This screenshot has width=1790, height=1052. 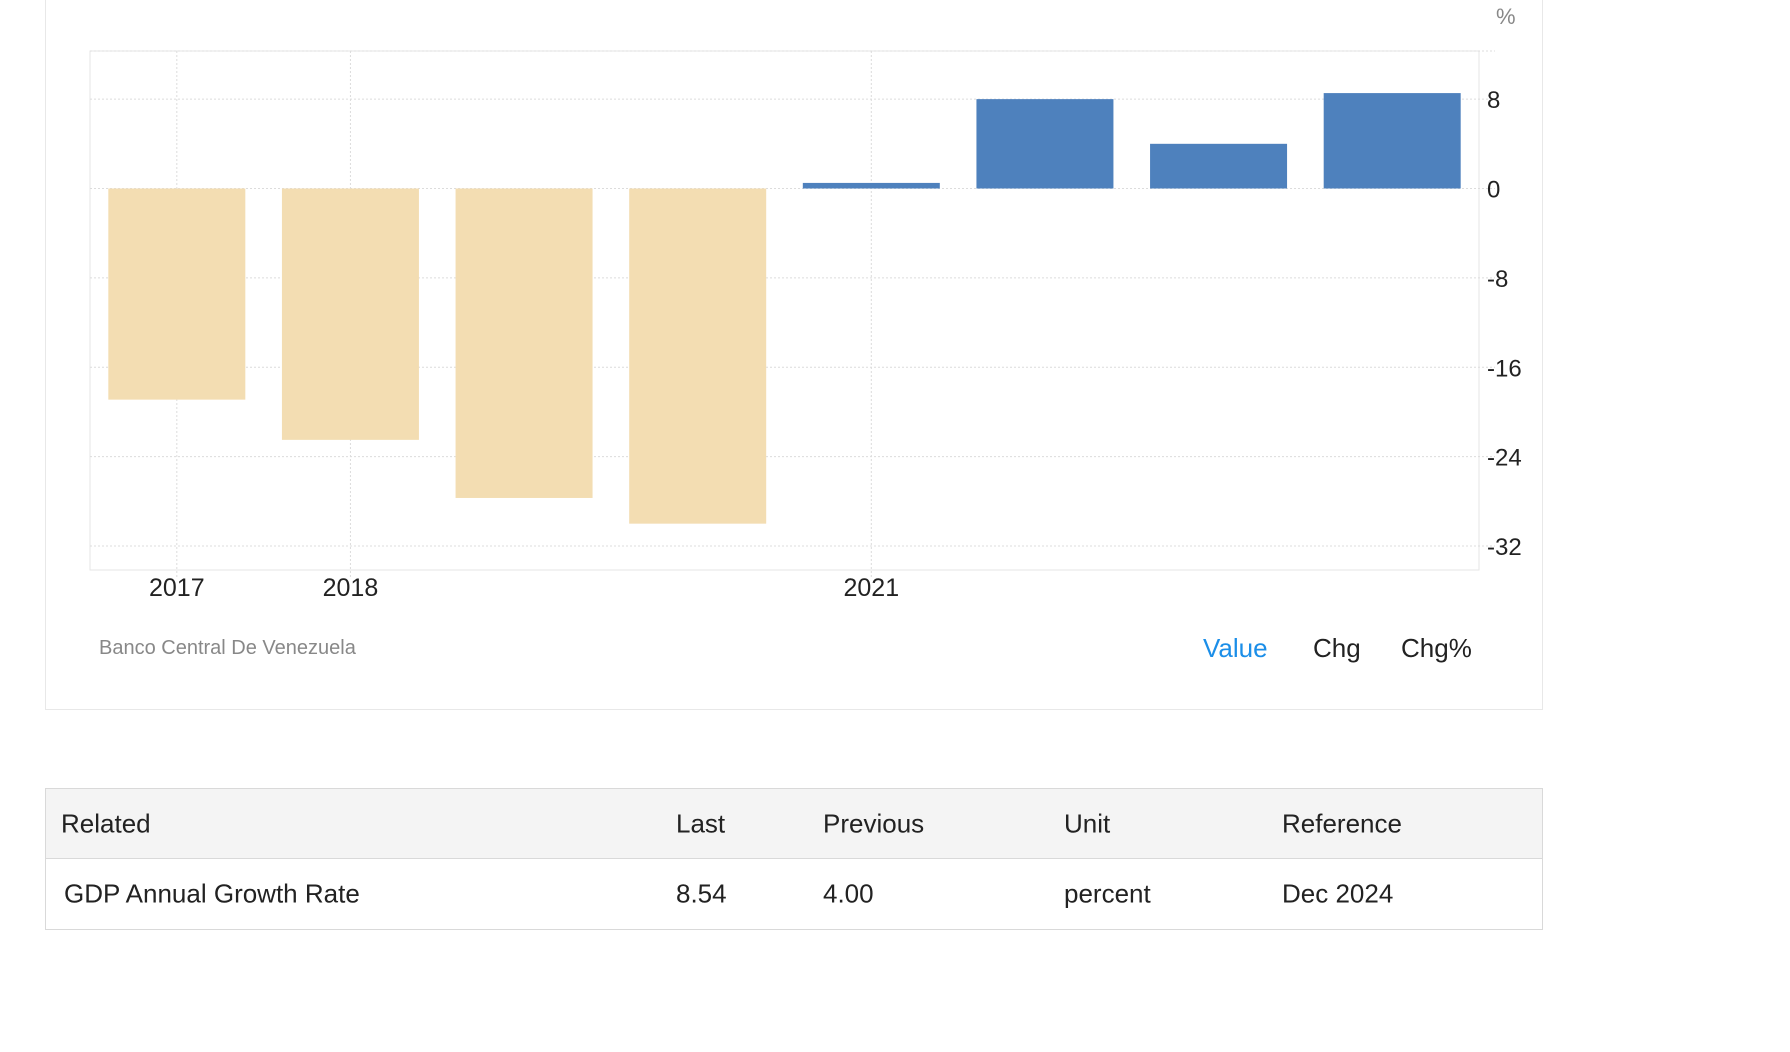 What do you see at coordinates (1045, 144) in the screenshot?
I see `bar-2022` at bounding box center [1045, 144].